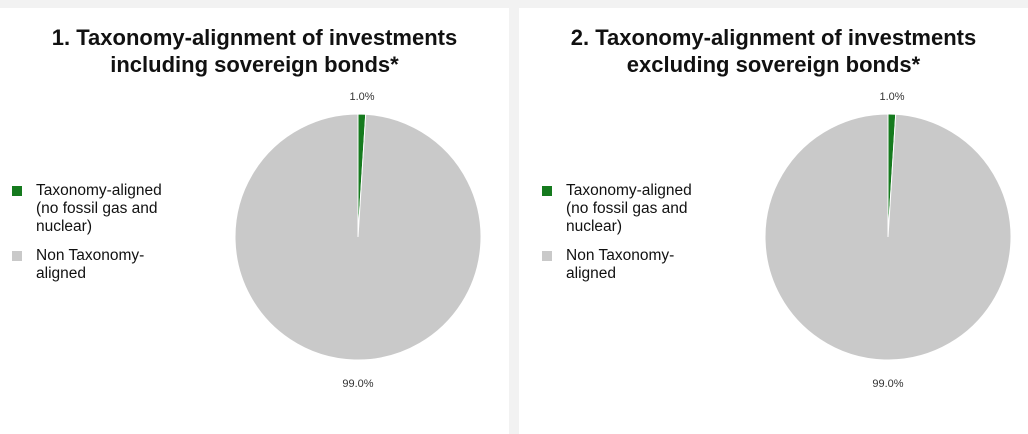  What do you see at coordinates (254, 37) in the screenshot?
I see `chart-title-line-1: 1. Taxonomy-alignment of investments` at bounding box center [254, 37].